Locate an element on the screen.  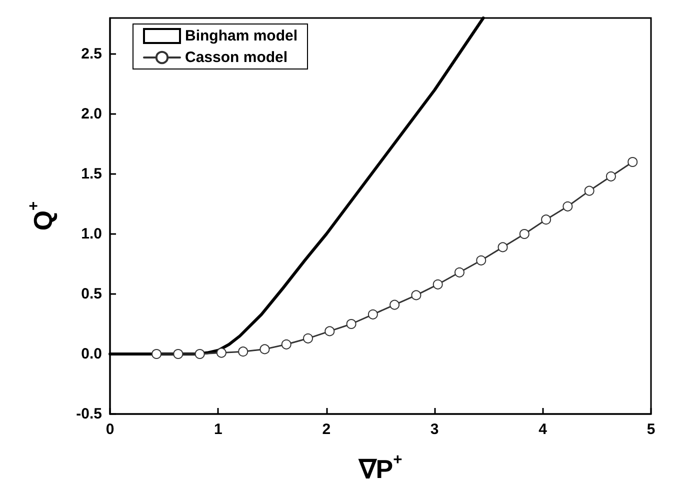
x-tick-label: 4 is located at coordinates (543, 429).